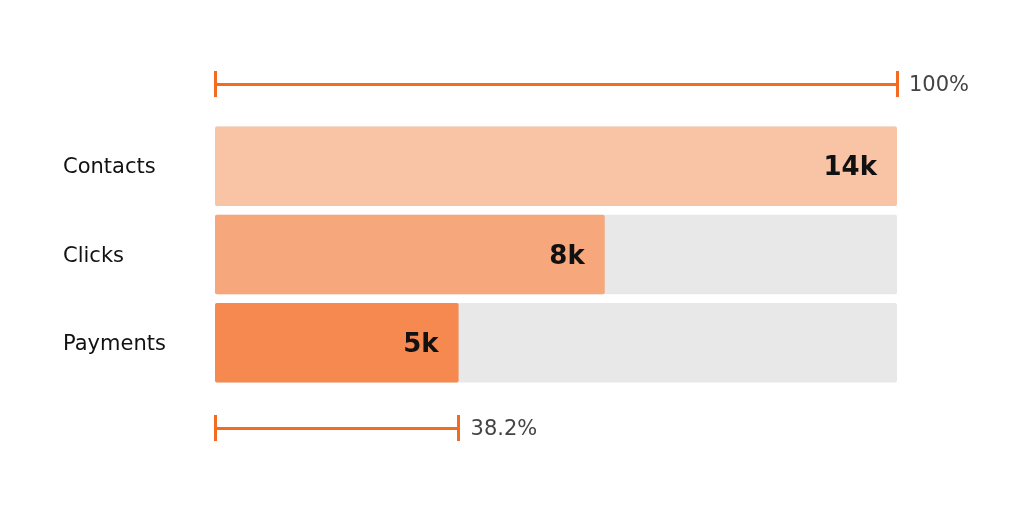  I want to click on y-tick-label: Clicks, so click(93, 254).